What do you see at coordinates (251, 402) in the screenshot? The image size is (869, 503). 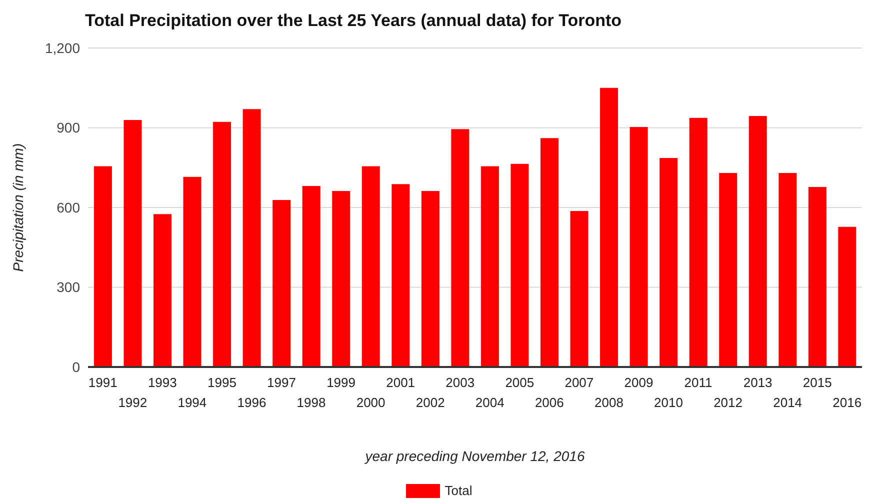 I see `x-tick-label: 1996` at bounding box center [251, 402].